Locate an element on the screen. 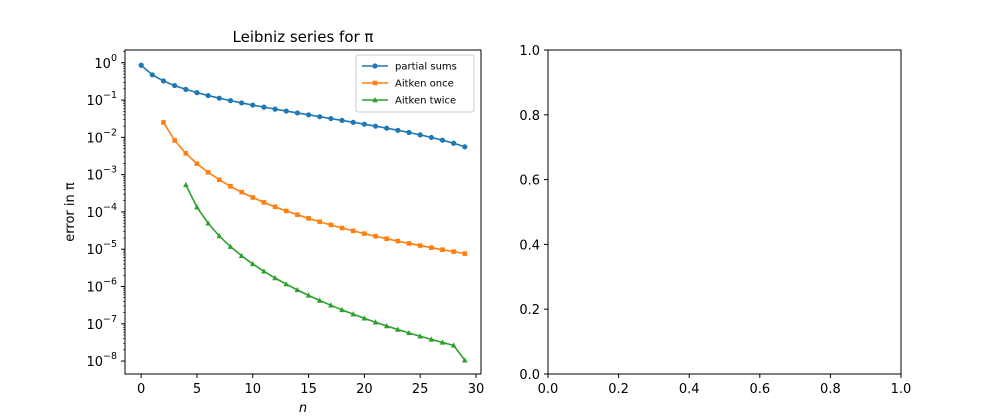 The image size is (1000, 420). left-x-ticks: 0 5 10 15 20 25 30 is located at coordinates (310, 385).